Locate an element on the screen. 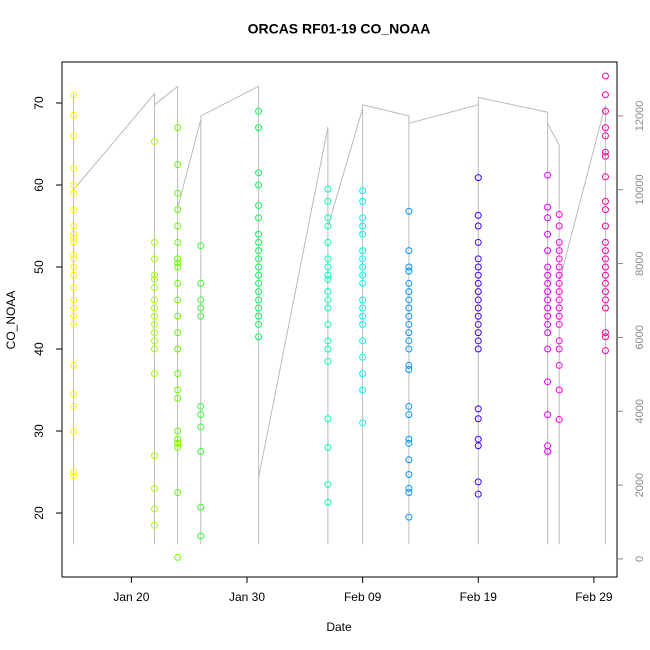  y-axis-label: CO_NOAA is located at coordinates (11, 320).